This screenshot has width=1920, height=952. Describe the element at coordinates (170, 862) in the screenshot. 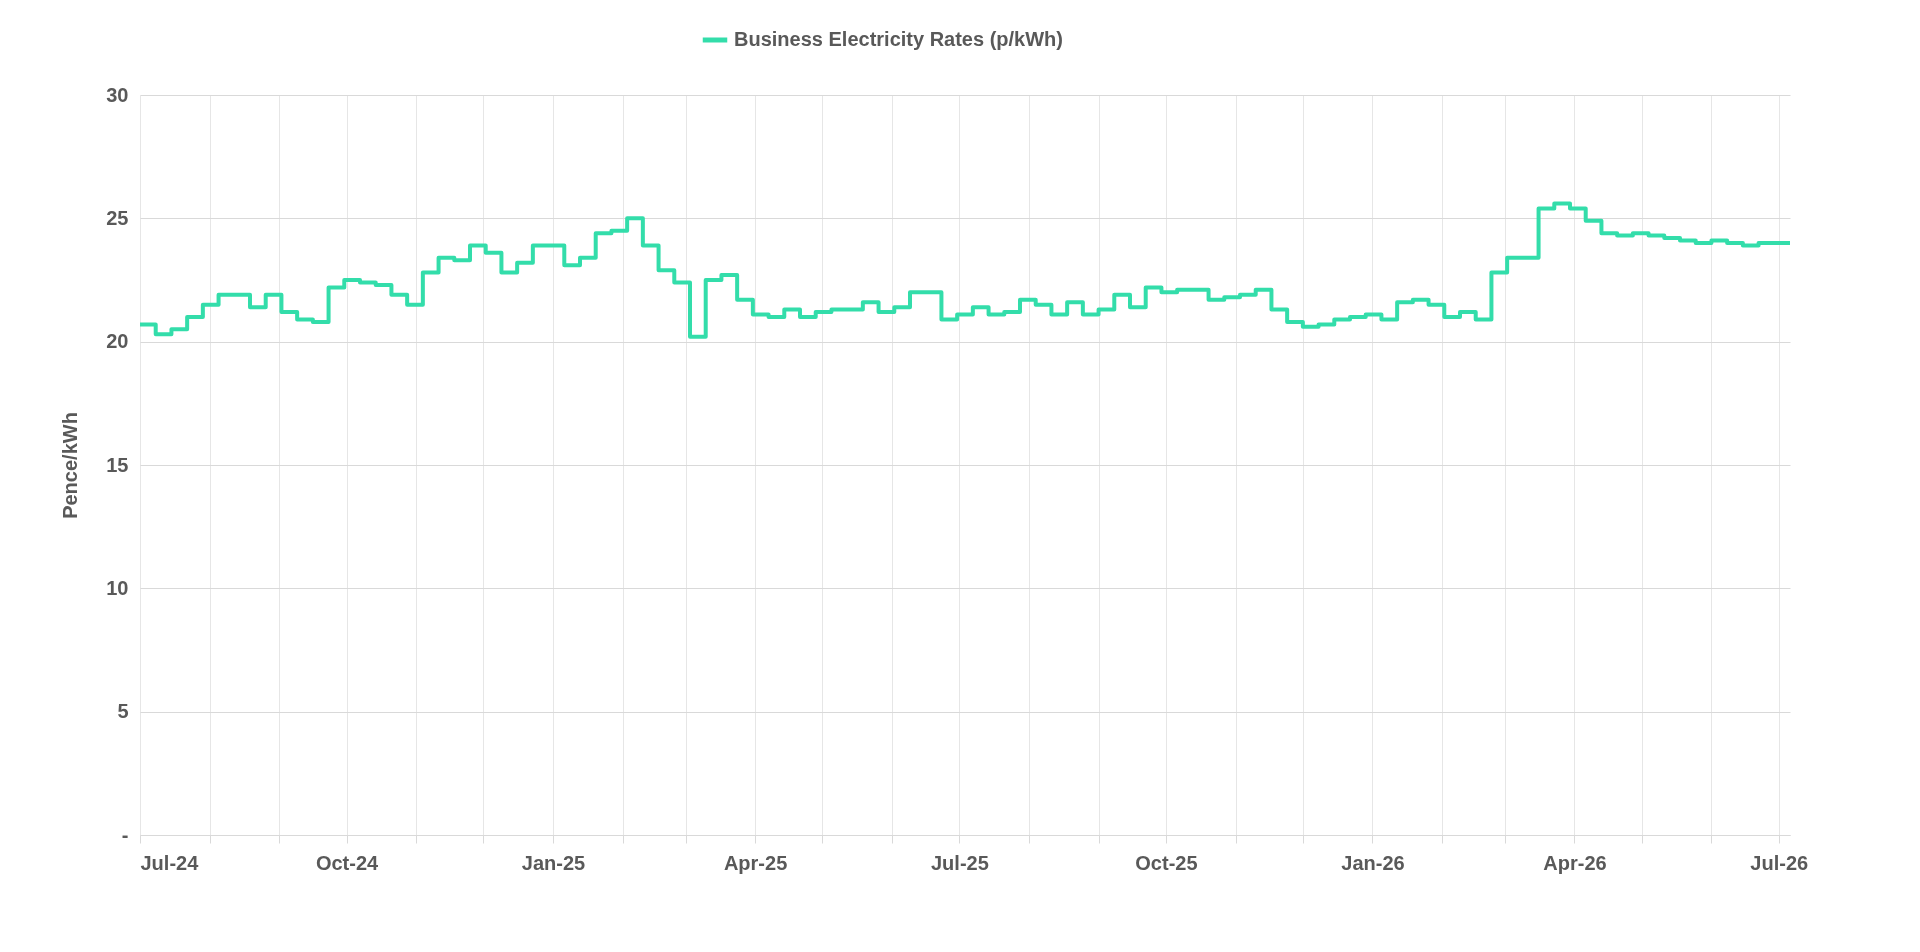

I see `x-tick-label: Jul-24` at that location.